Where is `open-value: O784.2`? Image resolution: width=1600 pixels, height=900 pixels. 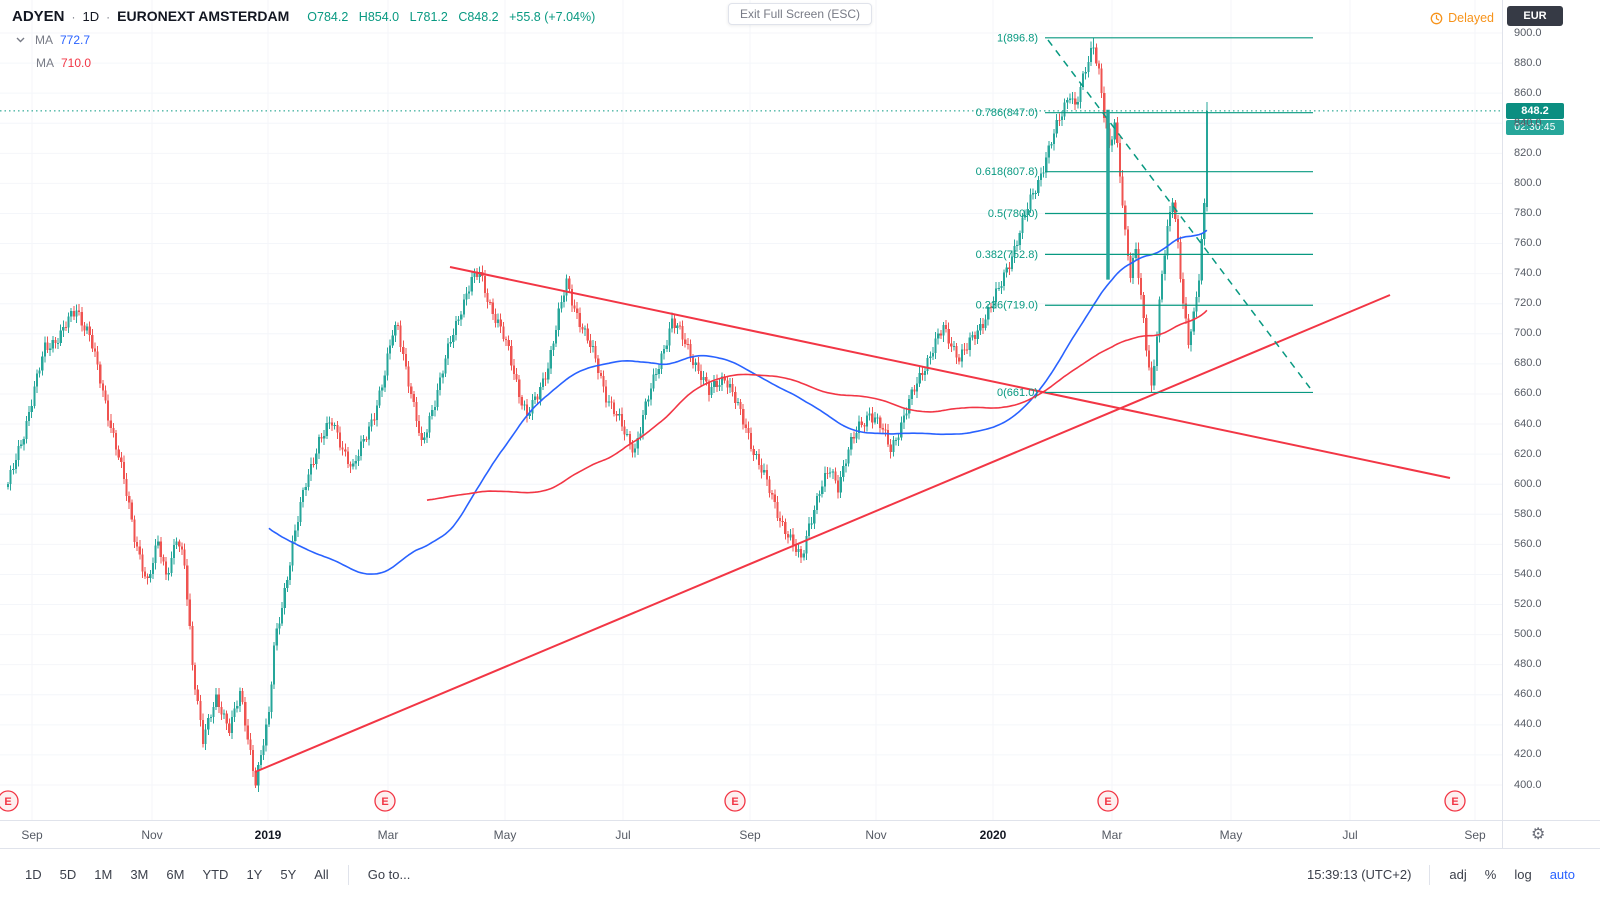
open-value: O784.2 is located at coordinates (328, 17).